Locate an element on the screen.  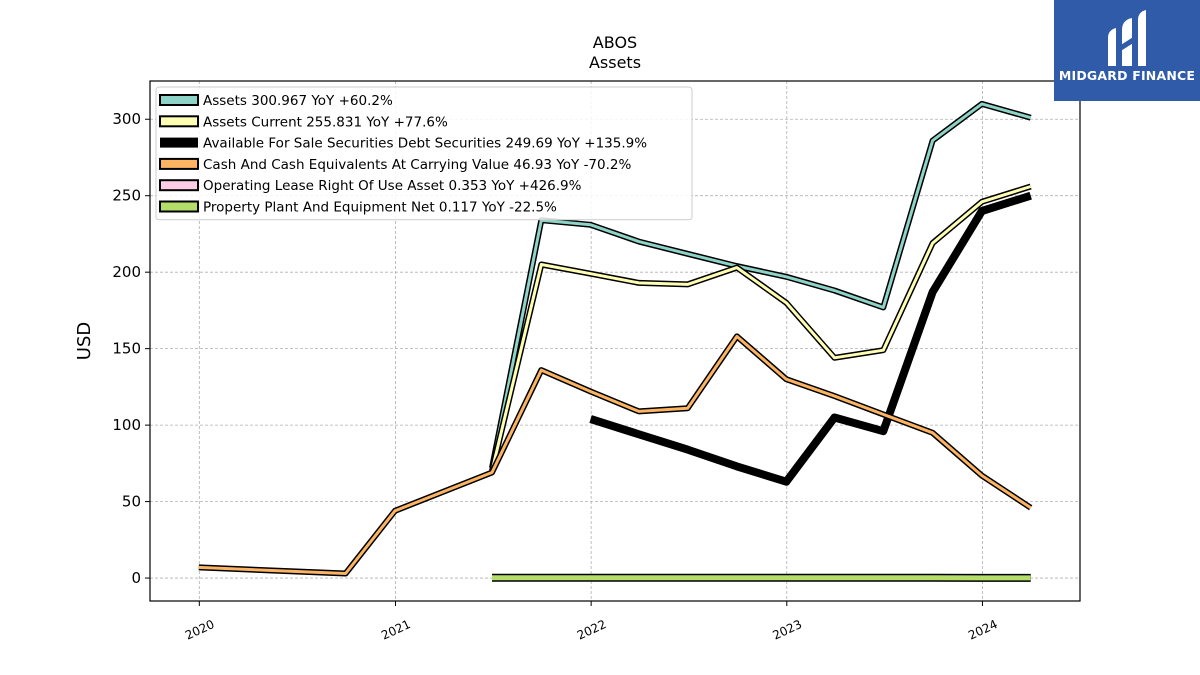
legend-box is located at coordinates (424, 153).